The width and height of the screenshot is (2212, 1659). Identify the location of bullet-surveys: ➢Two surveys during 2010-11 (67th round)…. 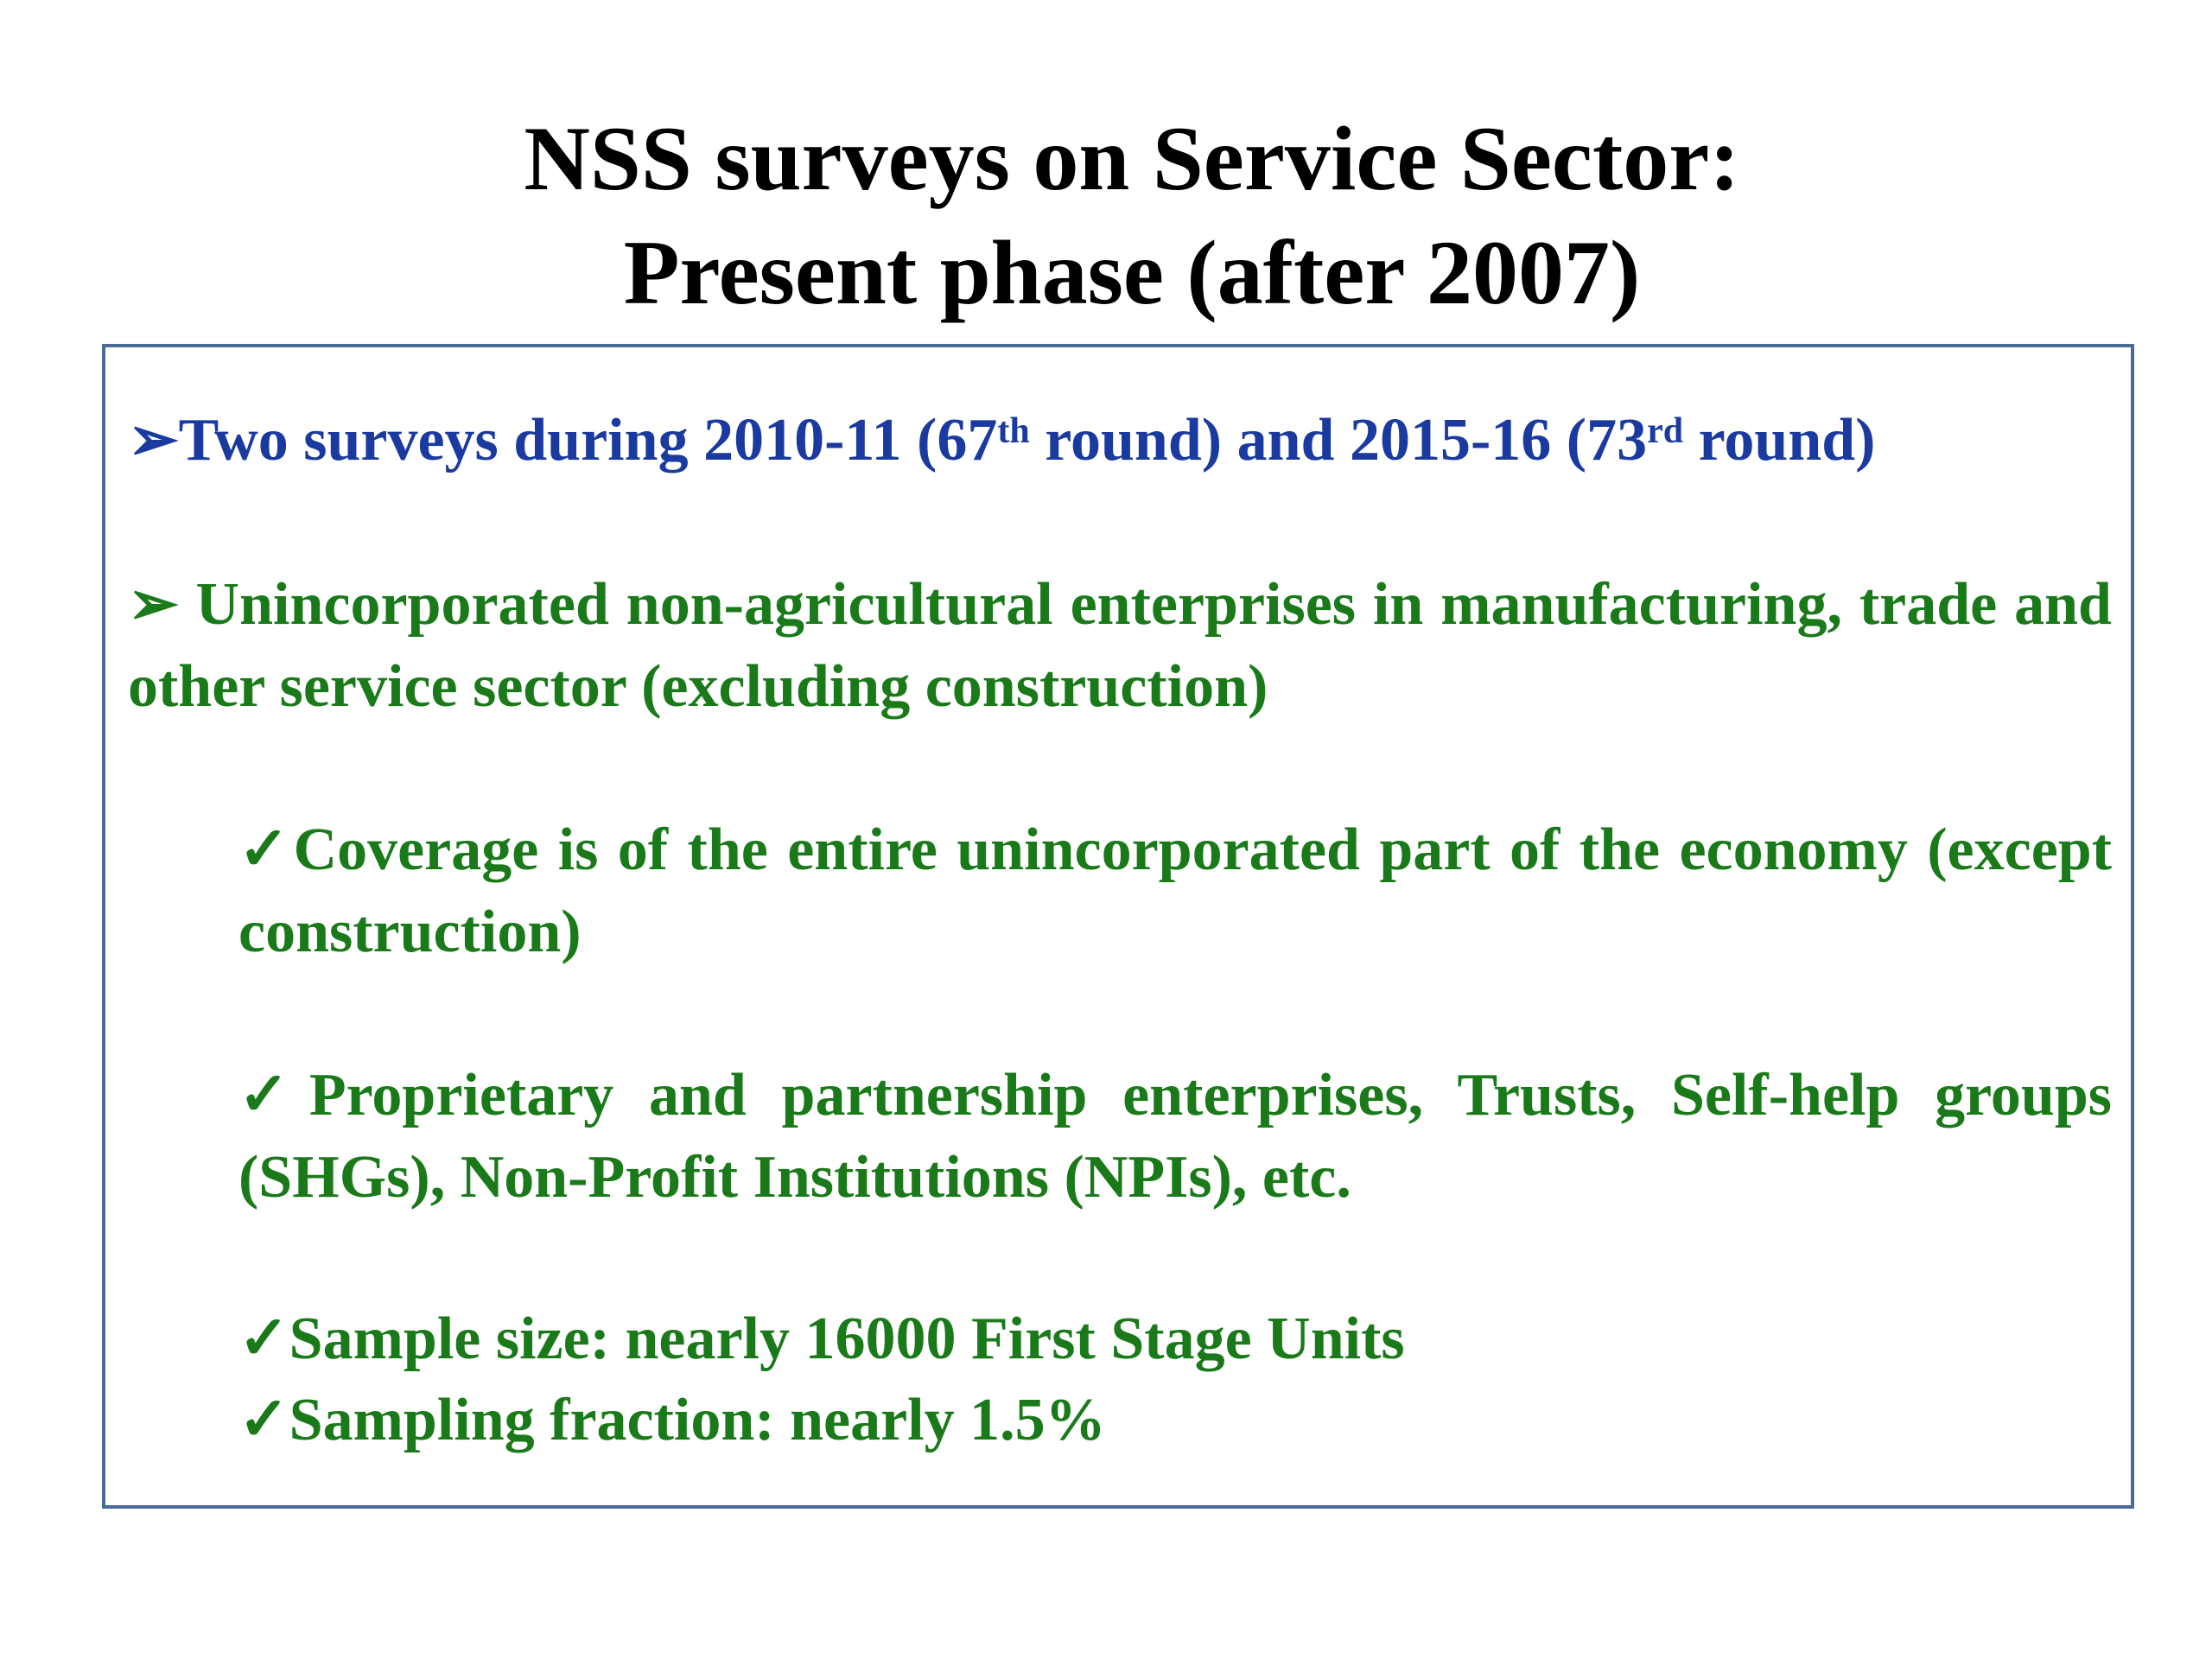
(1120, 440).